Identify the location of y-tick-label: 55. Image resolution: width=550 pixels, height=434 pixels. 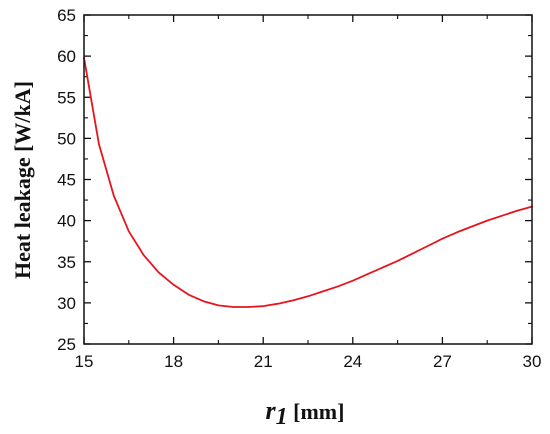
(66, 97).